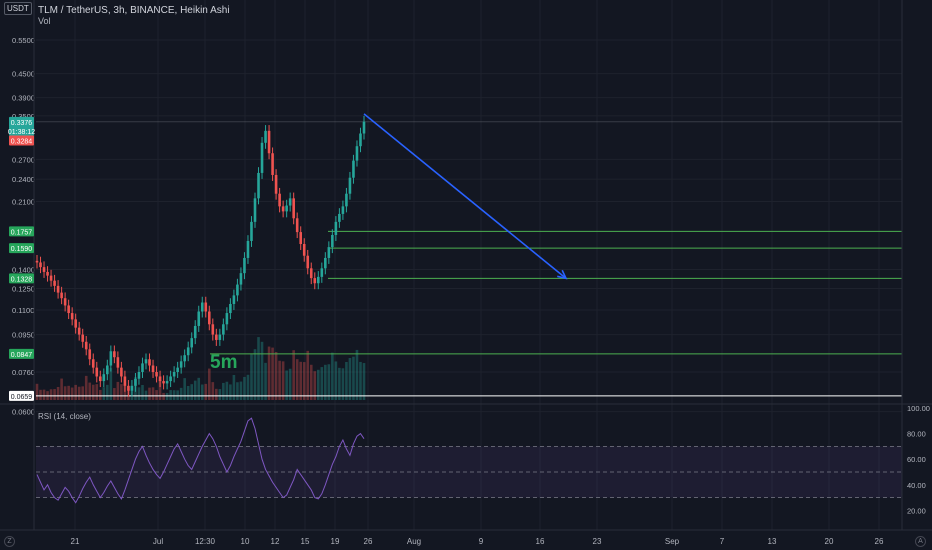 The image size is (932, 550). I want to click on price-tick-label: 0.0600, so click(23, 412).